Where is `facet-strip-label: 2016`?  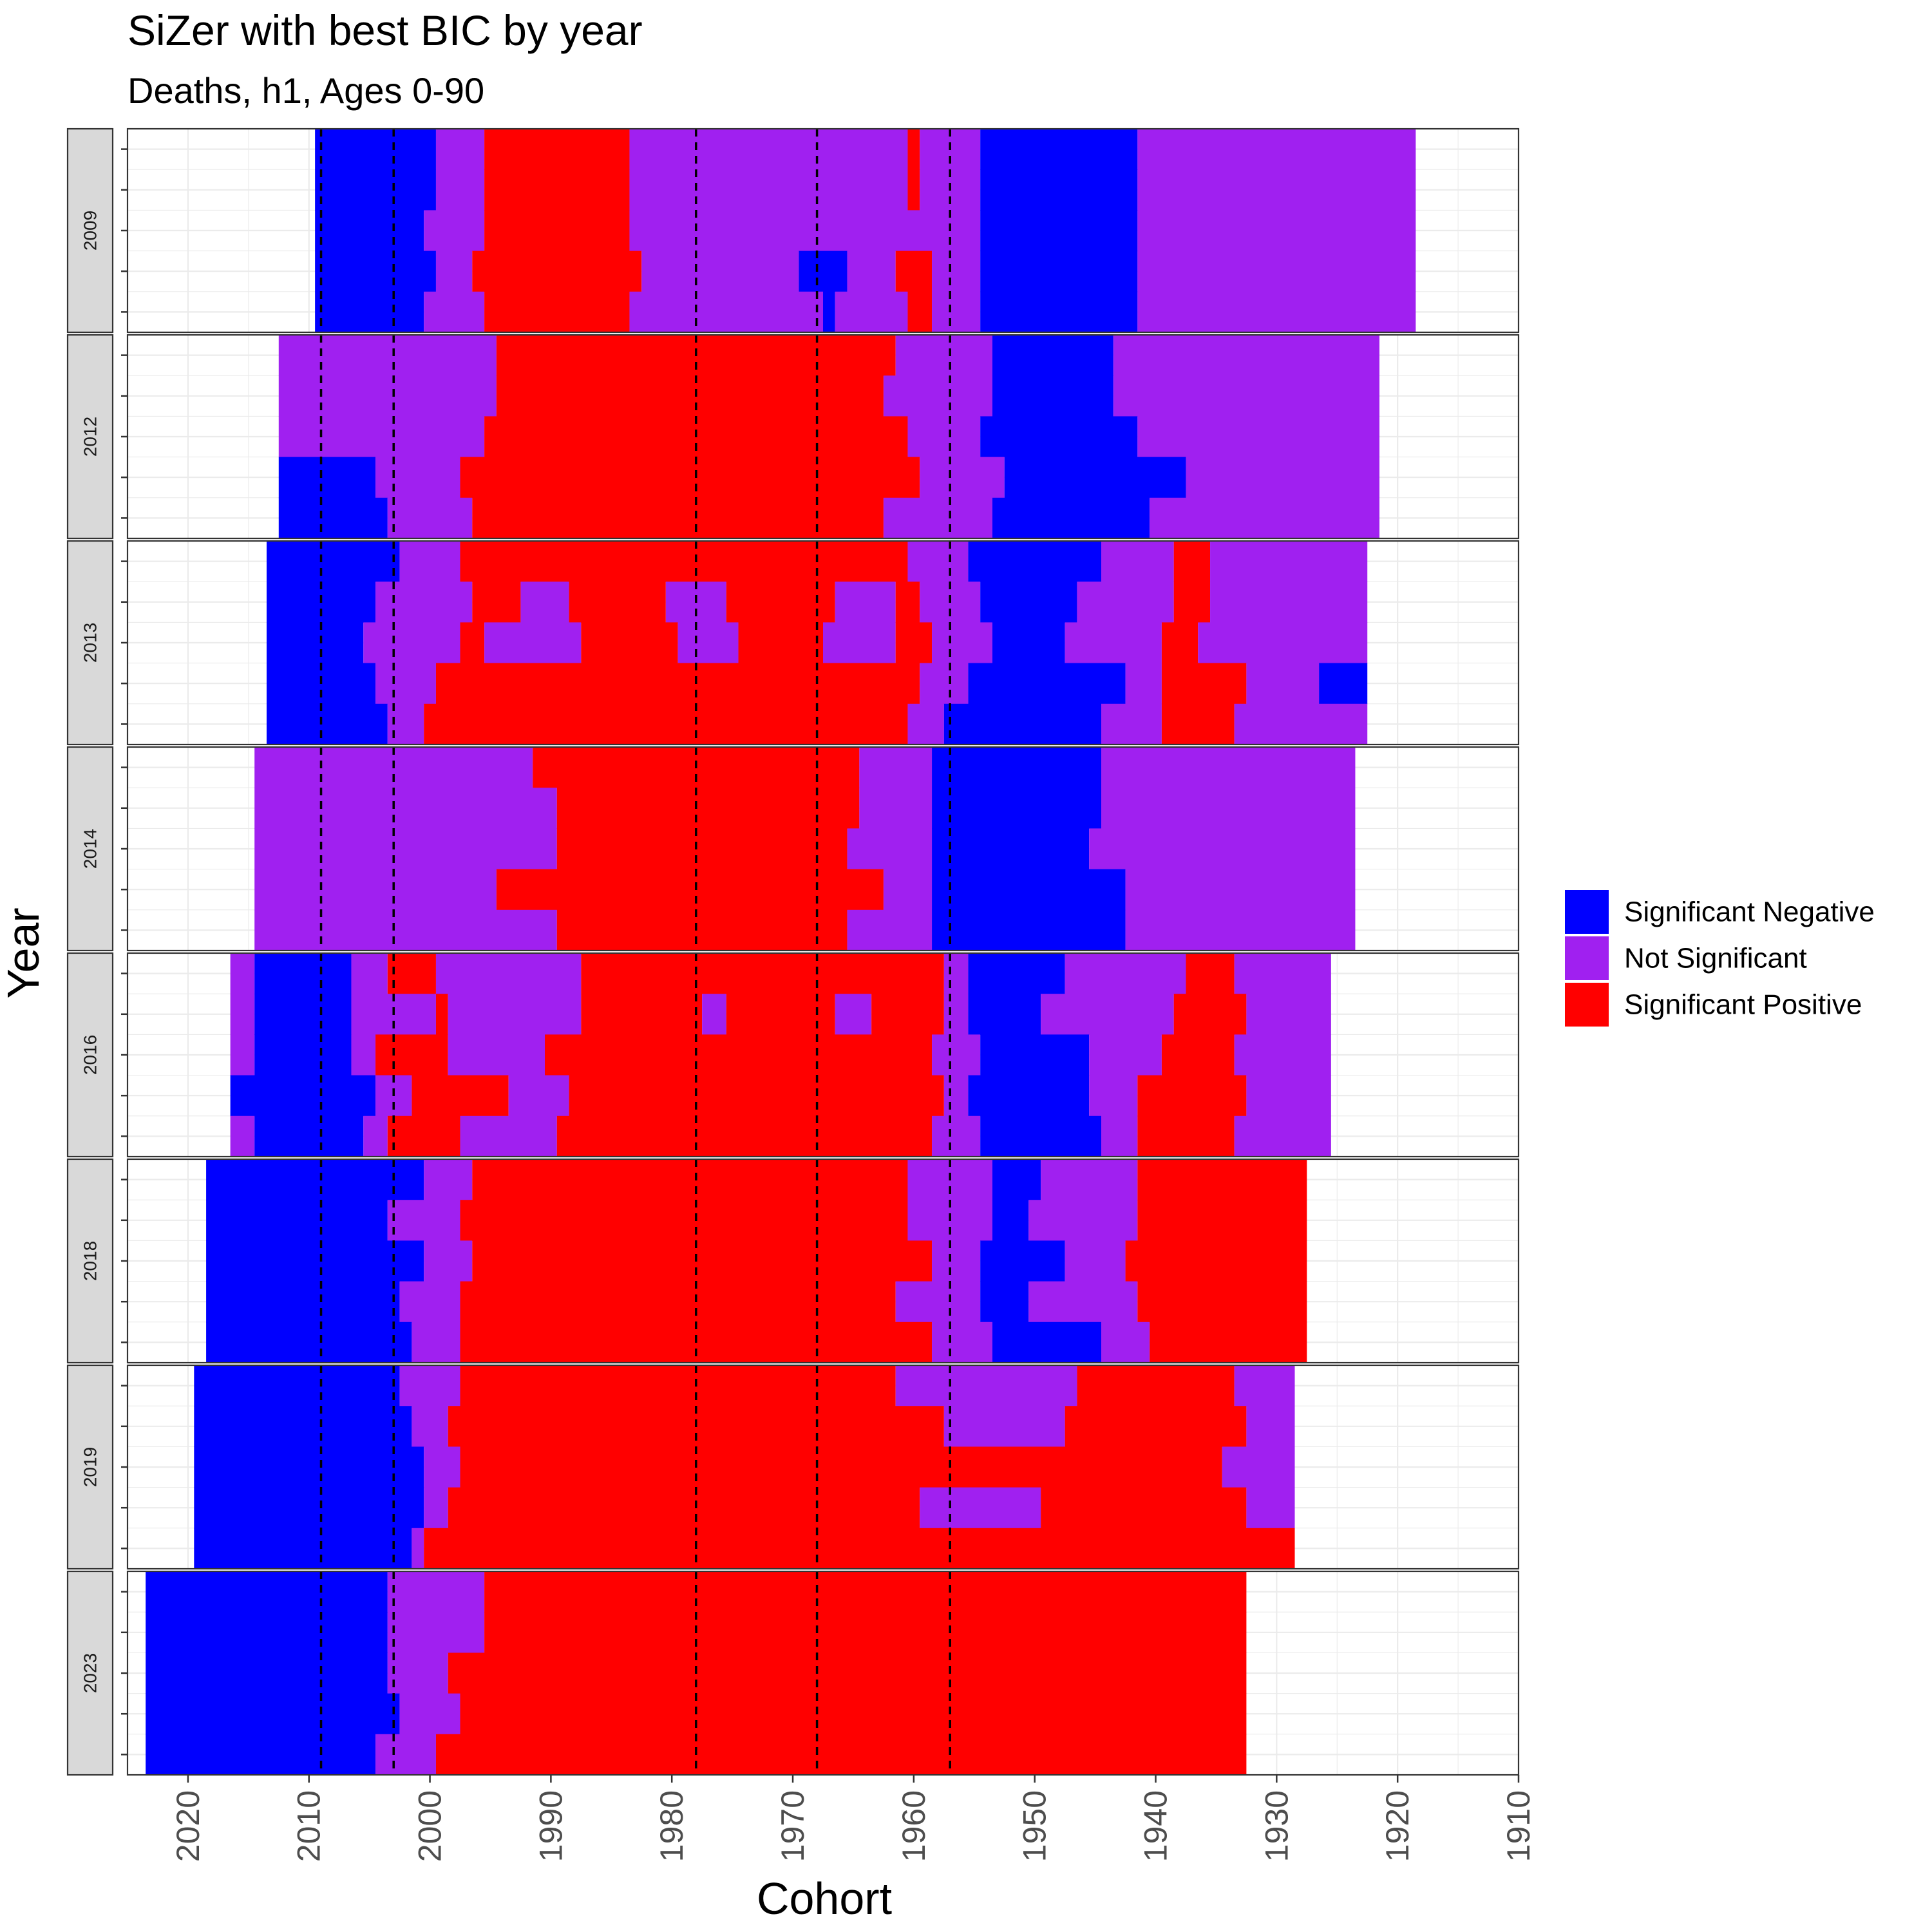 facet-strip-label: 2016 is located at coordinates (90, 1055).